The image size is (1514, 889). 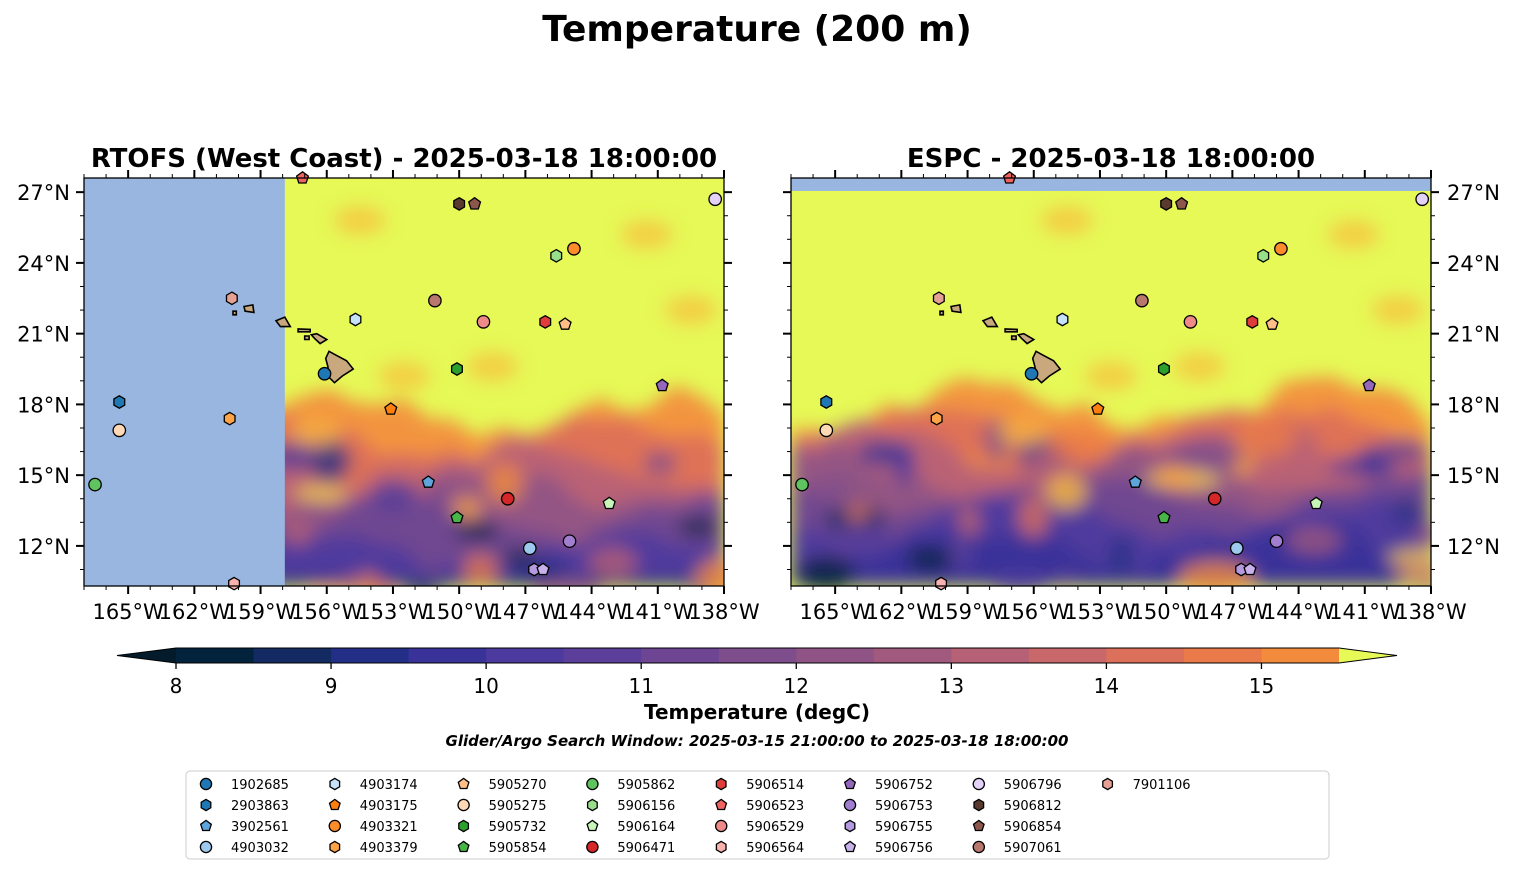 What do you see at coordinates (835, 612) in the screenshot?
I see `x-tick-label: 165°W` at bounding box center [835, 612].